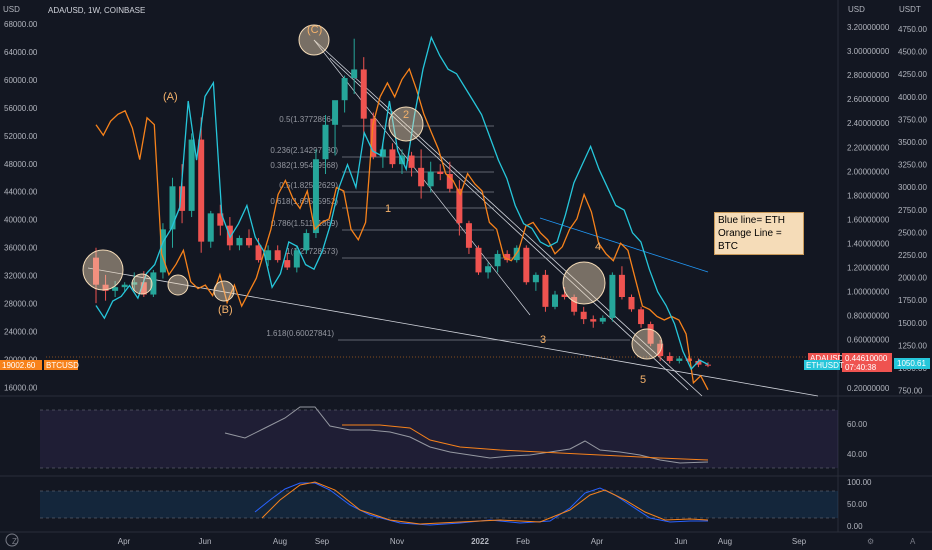  I want to click on usdt-tick-label: 1750.00, so click(912, 300).